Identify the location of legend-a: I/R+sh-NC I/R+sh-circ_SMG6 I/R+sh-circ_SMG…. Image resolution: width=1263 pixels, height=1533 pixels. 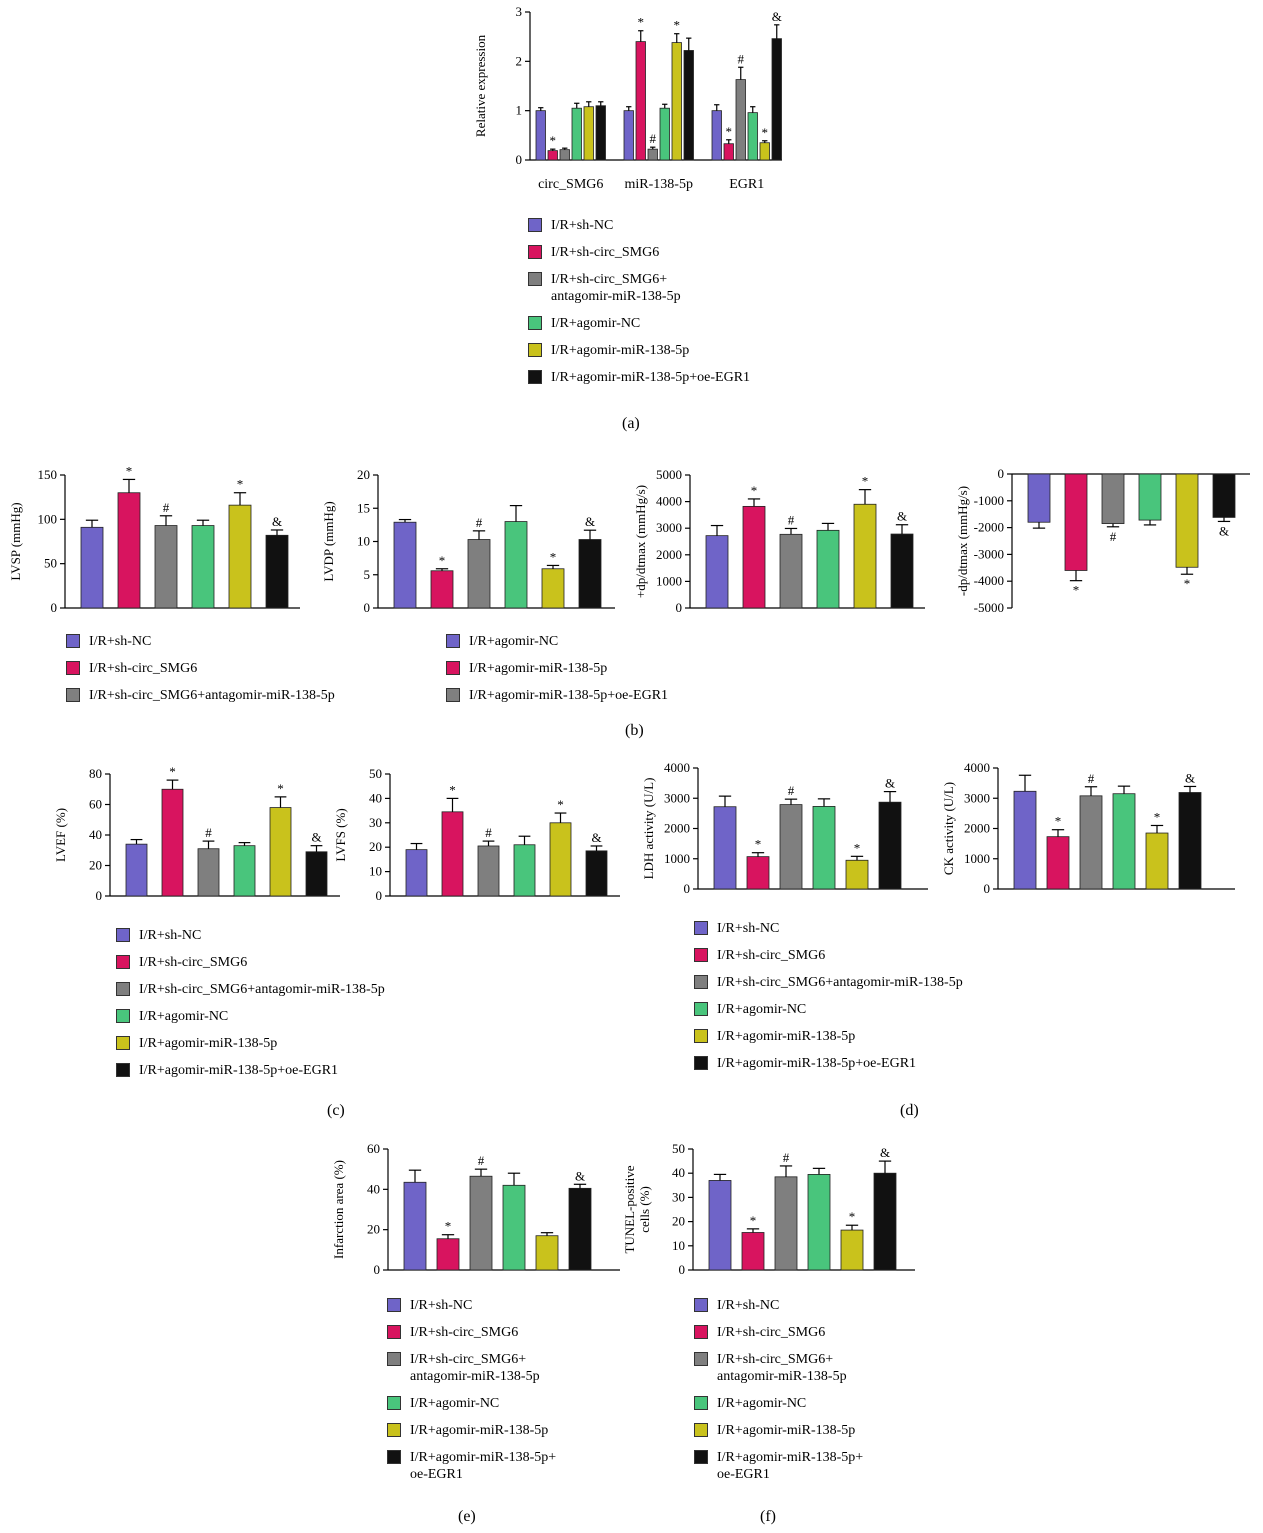
(639, 306).